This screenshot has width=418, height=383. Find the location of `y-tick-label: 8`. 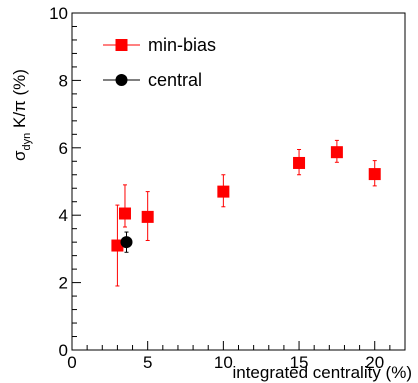

y-tick-label: 8 is located at coordinates (63, 80).